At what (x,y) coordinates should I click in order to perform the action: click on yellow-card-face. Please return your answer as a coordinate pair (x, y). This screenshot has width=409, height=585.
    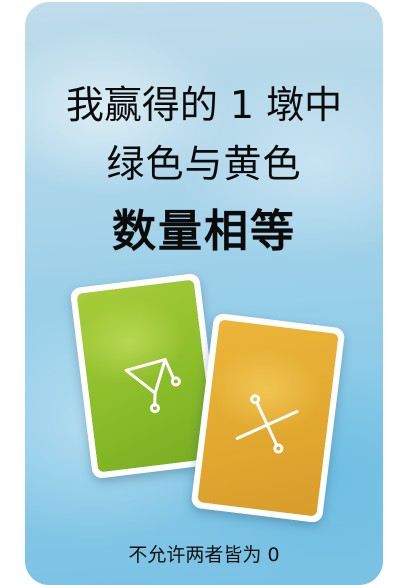
    Looking at the image, I should click on (268, 418).